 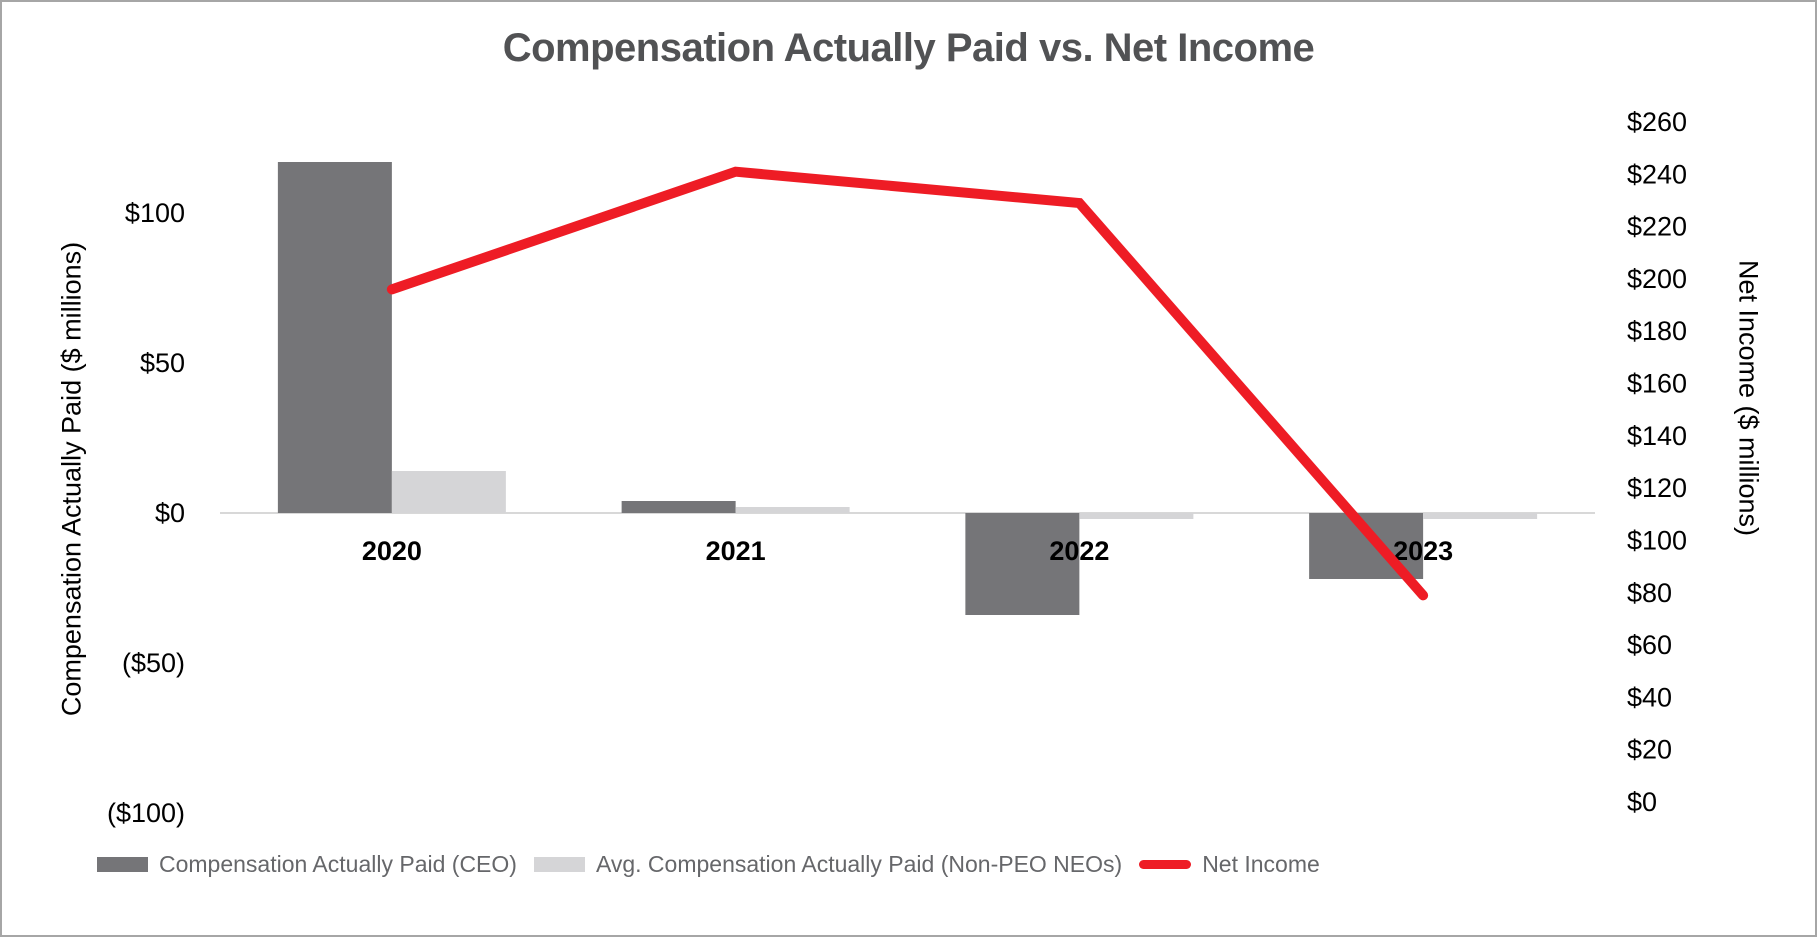 What do you see at coordinates (1079, 551) in the screenshot?
I see `category-label-2022: 2022` at bounding box center [1079, 551].